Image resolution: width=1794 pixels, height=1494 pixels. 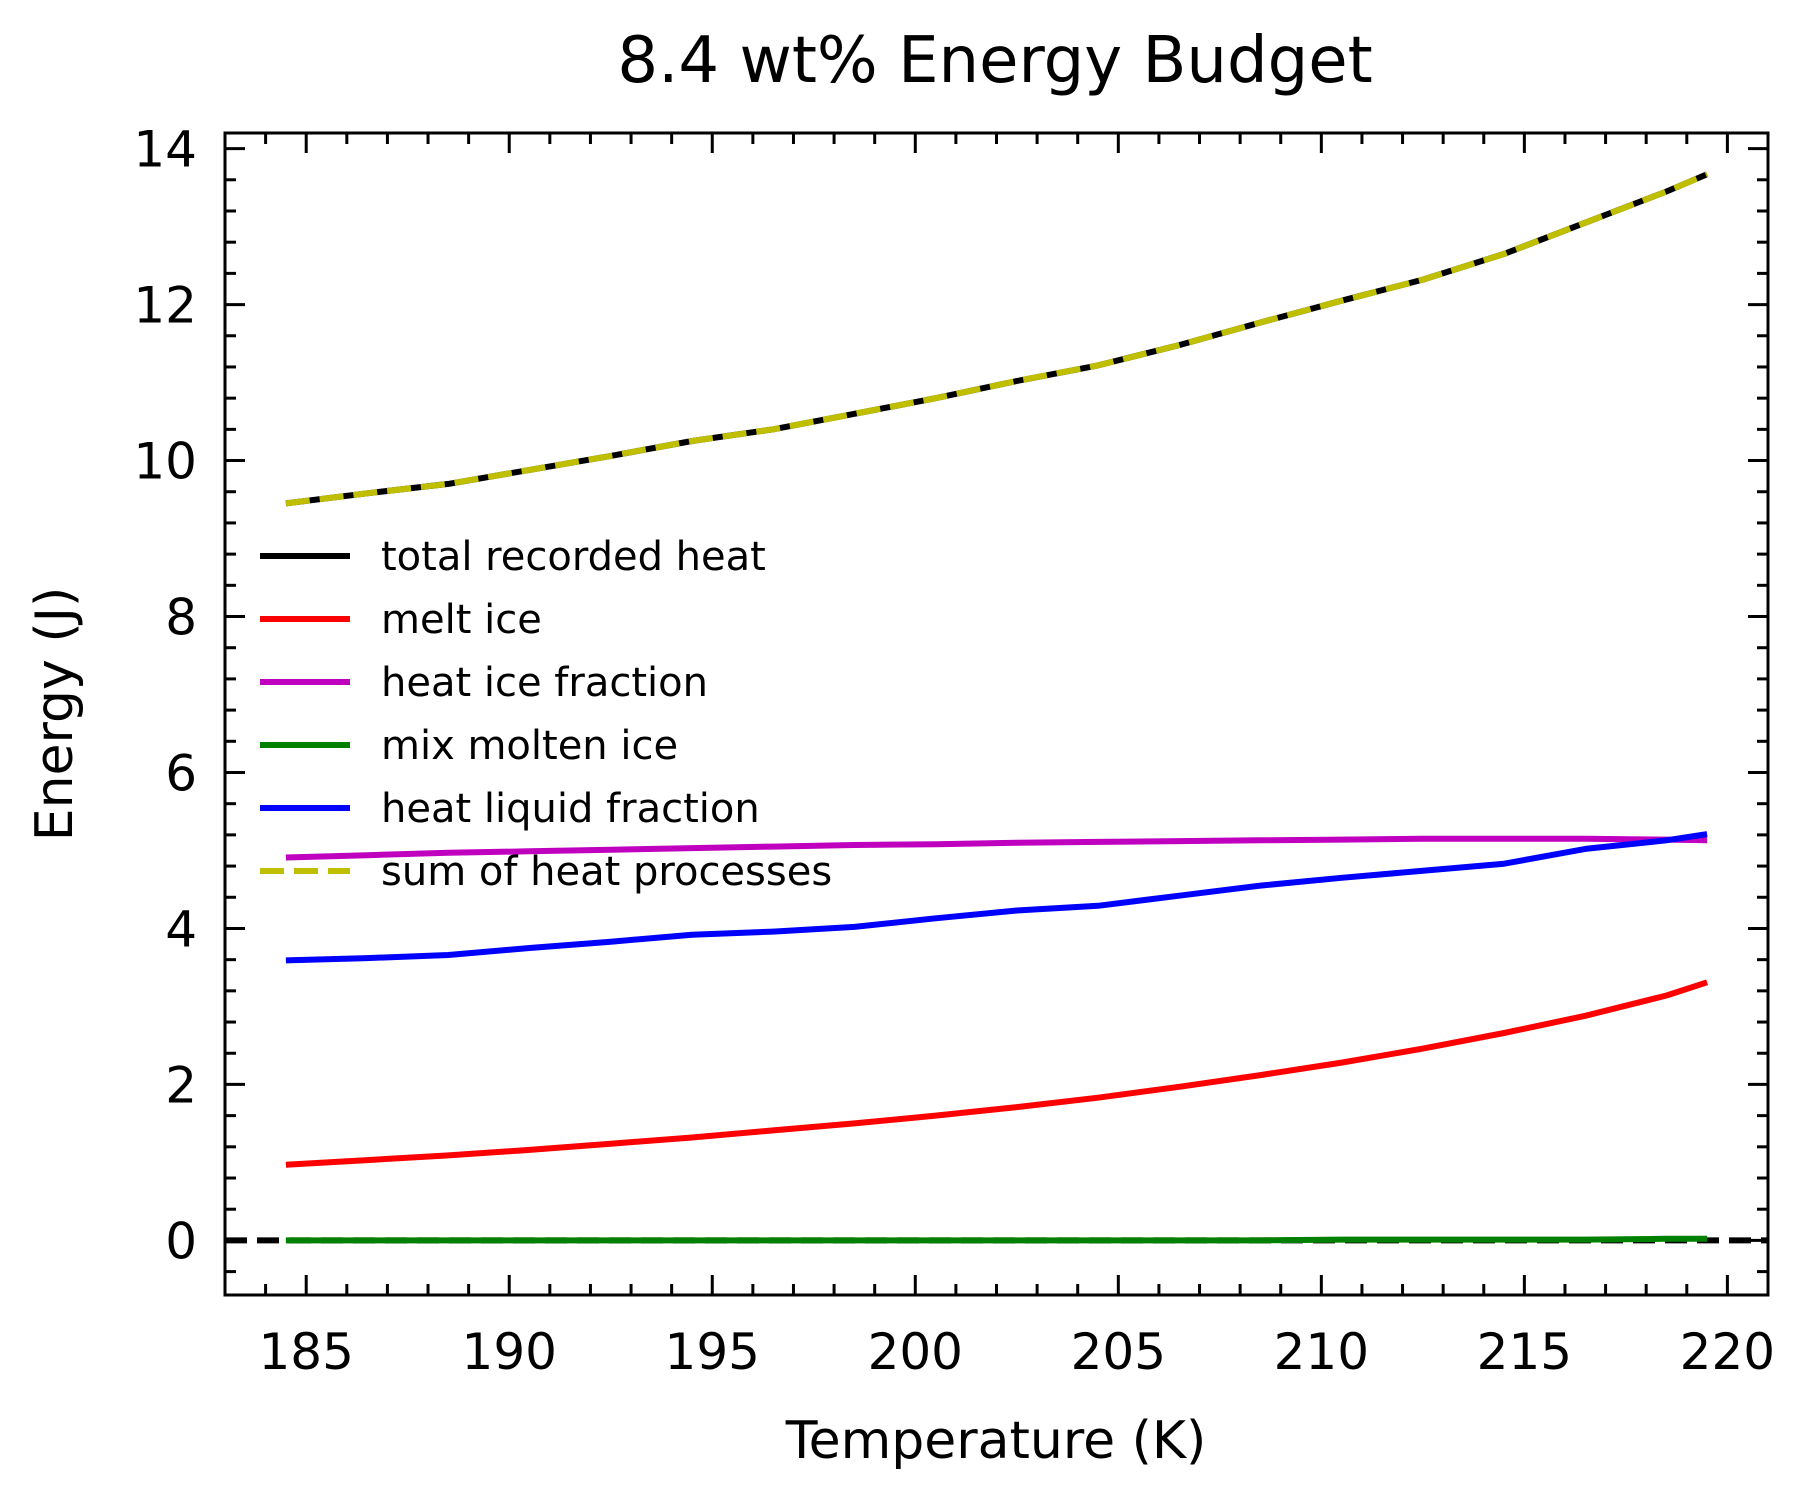 What do you see at coordinates (1118, 1352) in the screenshot?
I see `x-tick-label: 205` at bounding box center [1118, 1352].